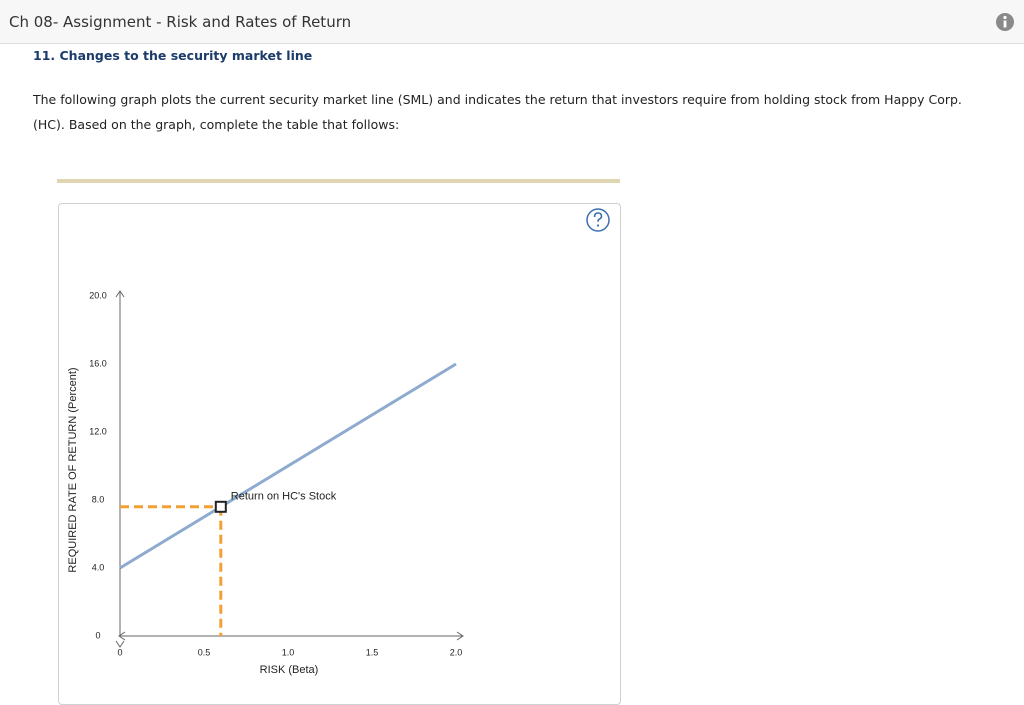 Image resolution: width=1024 pixels, height=705 pixels. Describe the element at coordinates (338, 181) in the screenshot. I see `divider` at that location.